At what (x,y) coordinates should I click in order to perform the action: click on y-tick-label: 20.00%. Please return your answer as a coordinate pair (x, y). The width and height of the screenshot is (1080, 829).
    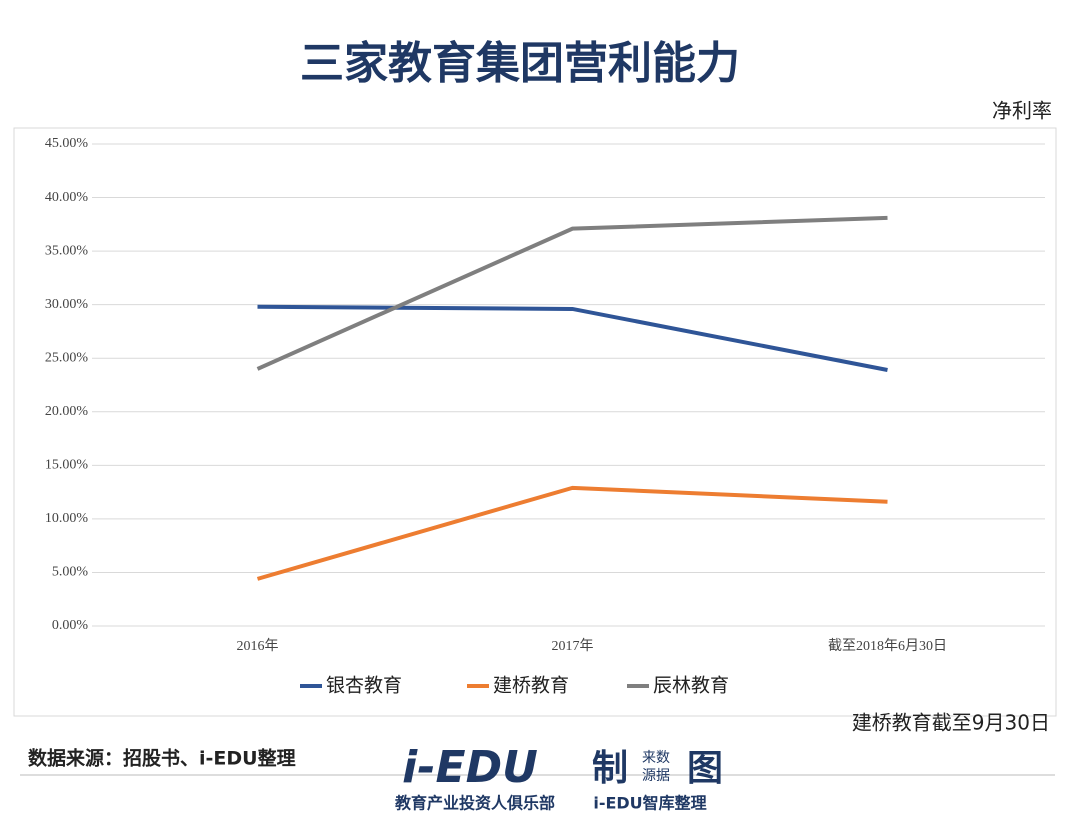
    Looking at the image, I should click on (67, 411).